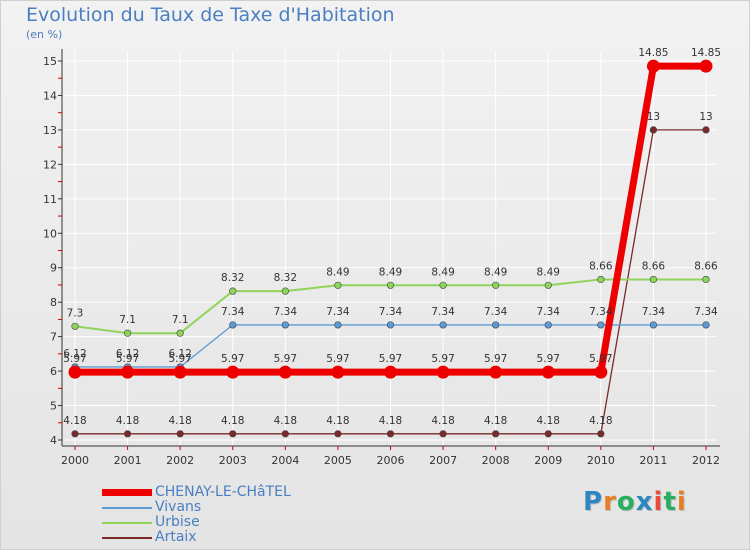 Image resolution: width=750 pixels, height=550 pixels. I want to click on brand-letter: r, so click(610, 502).